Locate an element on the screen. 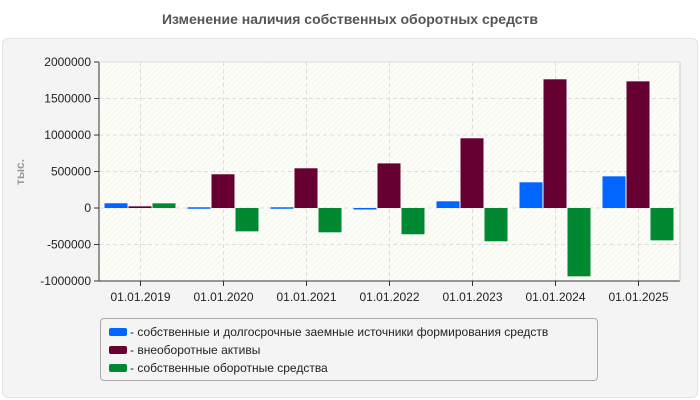  x-tick-label: 01.01.2019 is located at coordinates (140, 297).